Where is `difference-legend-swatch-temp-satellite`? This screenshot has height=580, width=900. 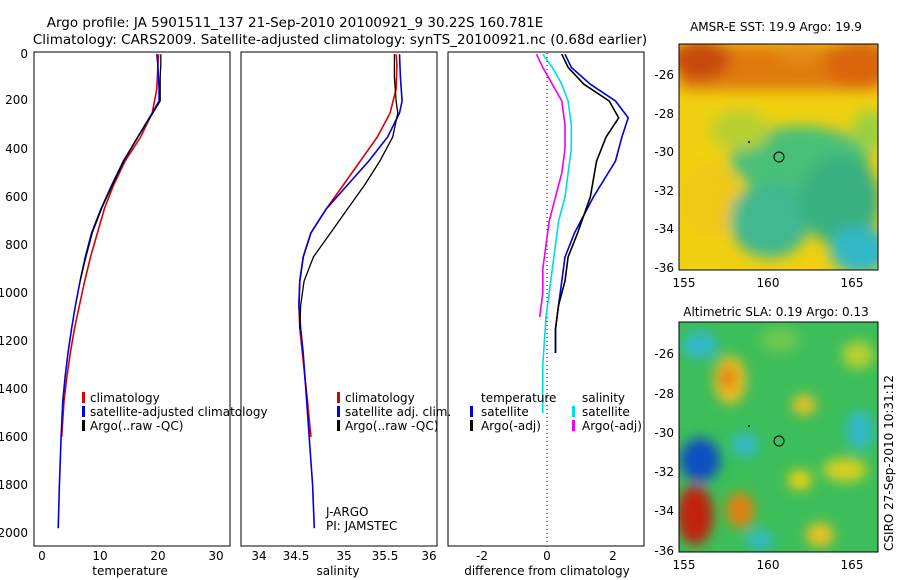
difference-legend-swatch-temp-satellite is located at coordinates (471, 411).